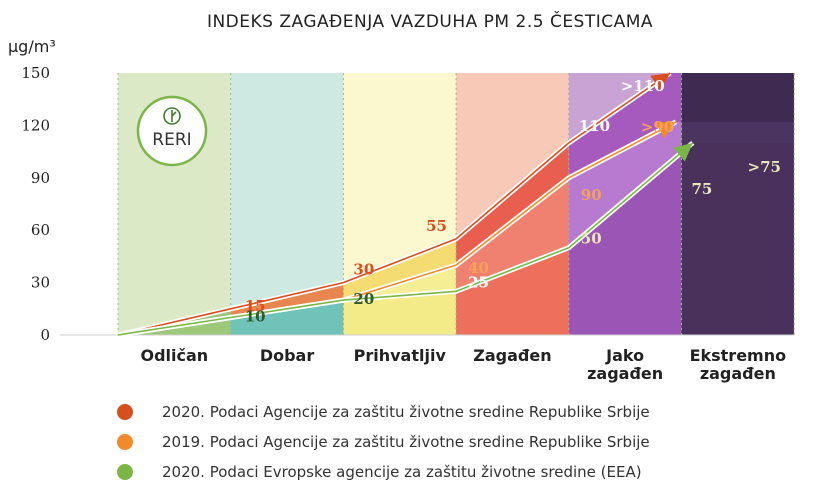  Describe the element at coordinates (764, 167) in the screenshot. I see `data-label: >75` at that location.